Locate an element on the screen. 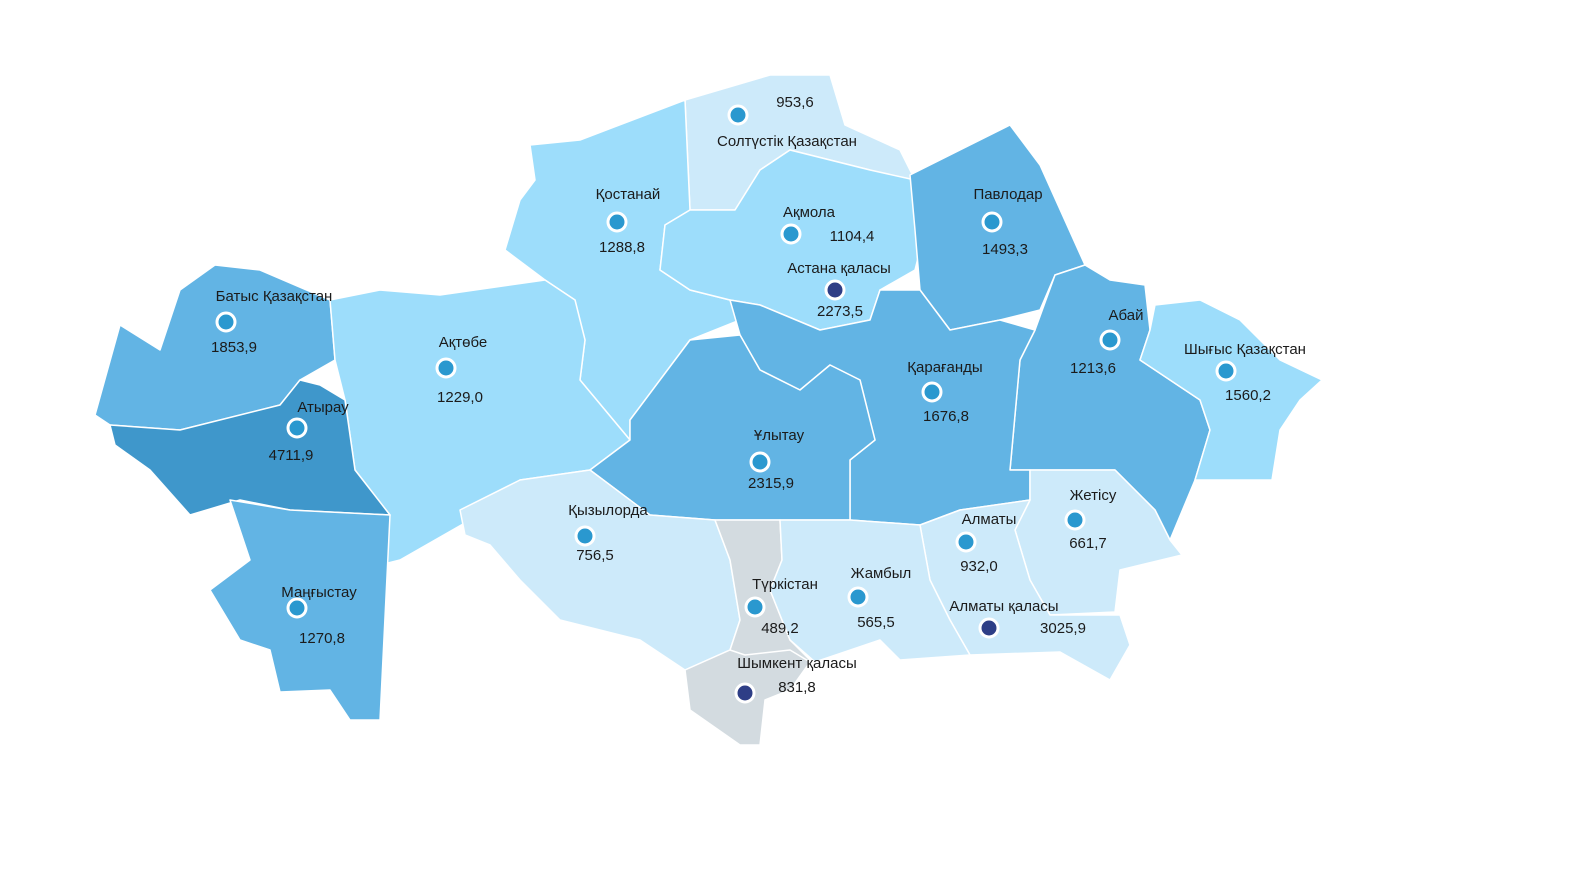 Image resolution: width=1586 pixels, height=872 pixels. region-value-label: 2273,5 is located at coordinates (840, 311).